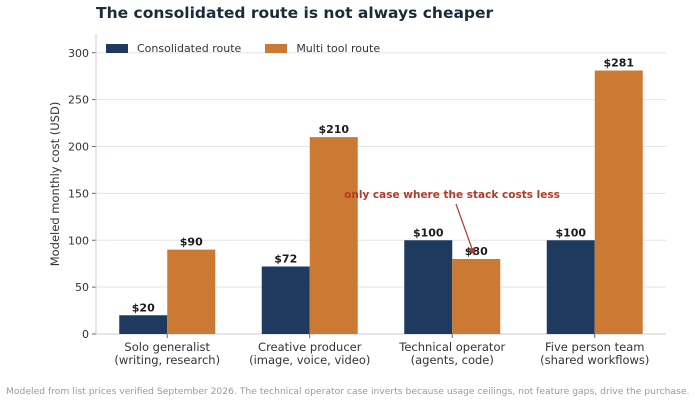 Image resolution: width=700 pixels, height=408 pixels. I want to click on data-label-multi-tool-0: $90, so click(191, 242).